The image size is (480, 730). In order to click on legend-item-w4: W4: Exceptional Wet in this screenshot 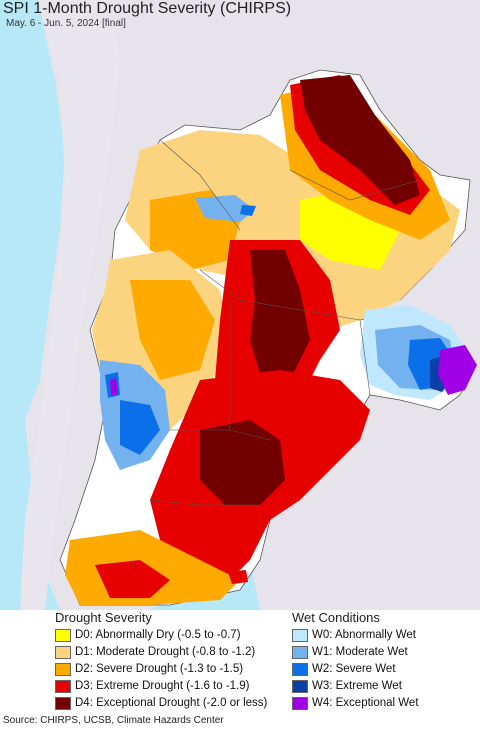, I will do `click(355, 703)`.